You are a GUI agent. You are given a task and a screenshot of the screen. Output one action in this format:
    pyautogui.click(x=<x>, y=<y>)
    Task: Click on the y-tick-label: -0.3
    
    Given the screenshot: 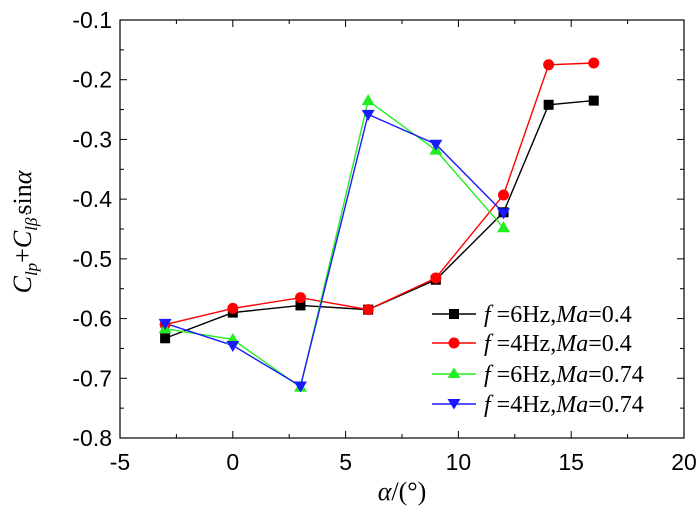 What is the action you would take?
    pyautogui.click(x=92, y=139)
    